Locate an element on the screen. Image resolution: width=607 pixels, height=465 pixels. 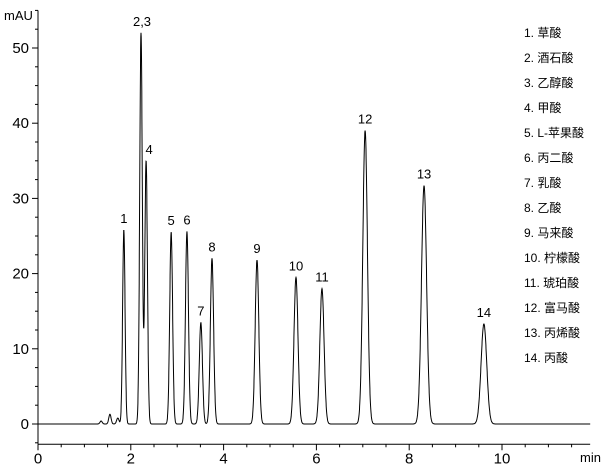
peak-label: 8 is located at coordinates (211, 247).